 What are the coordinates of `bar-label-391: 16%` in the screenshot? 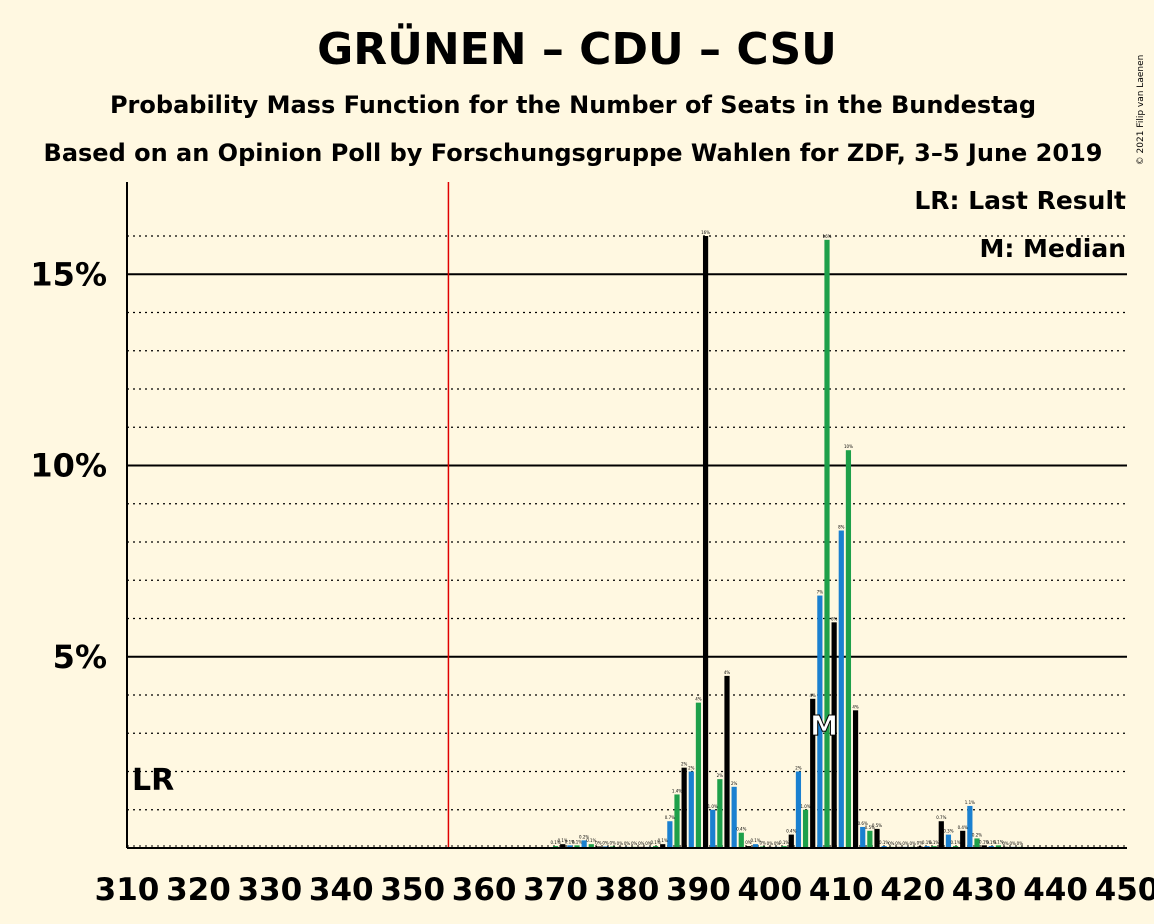 It's located at (705, 232).